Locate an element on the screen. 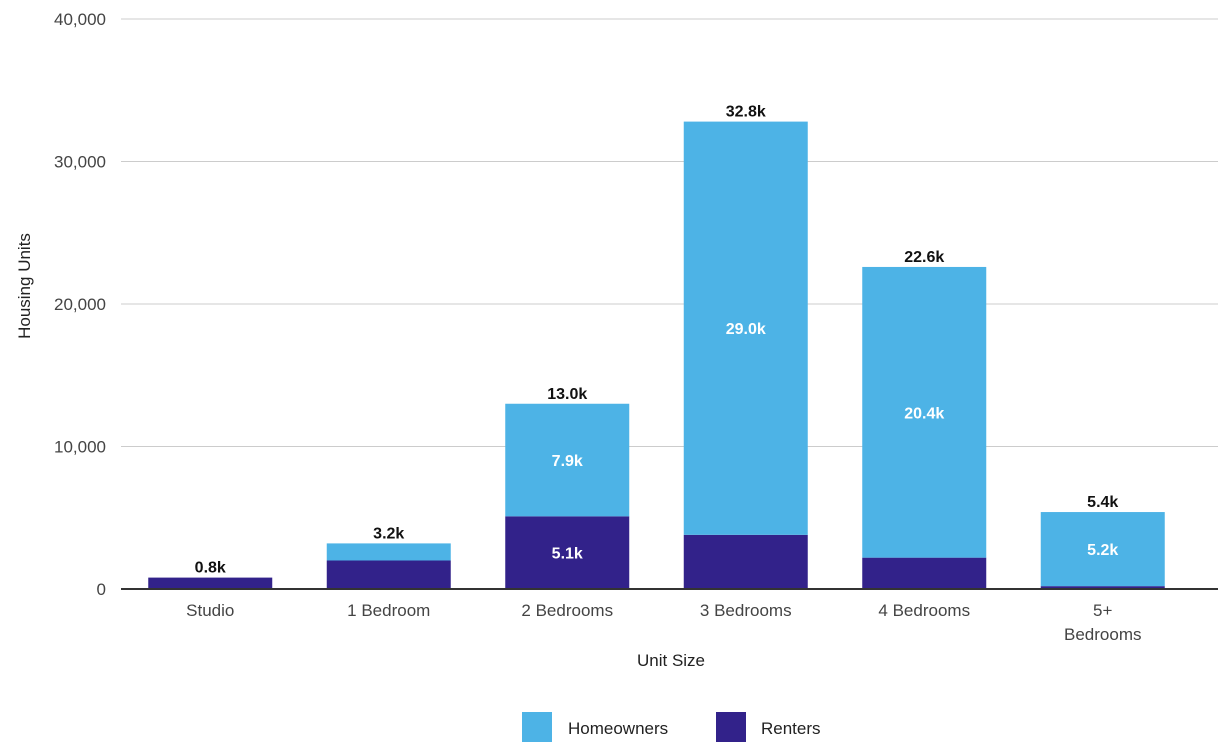  total-value-label: 13.0k is located at coordinates (567, 394).